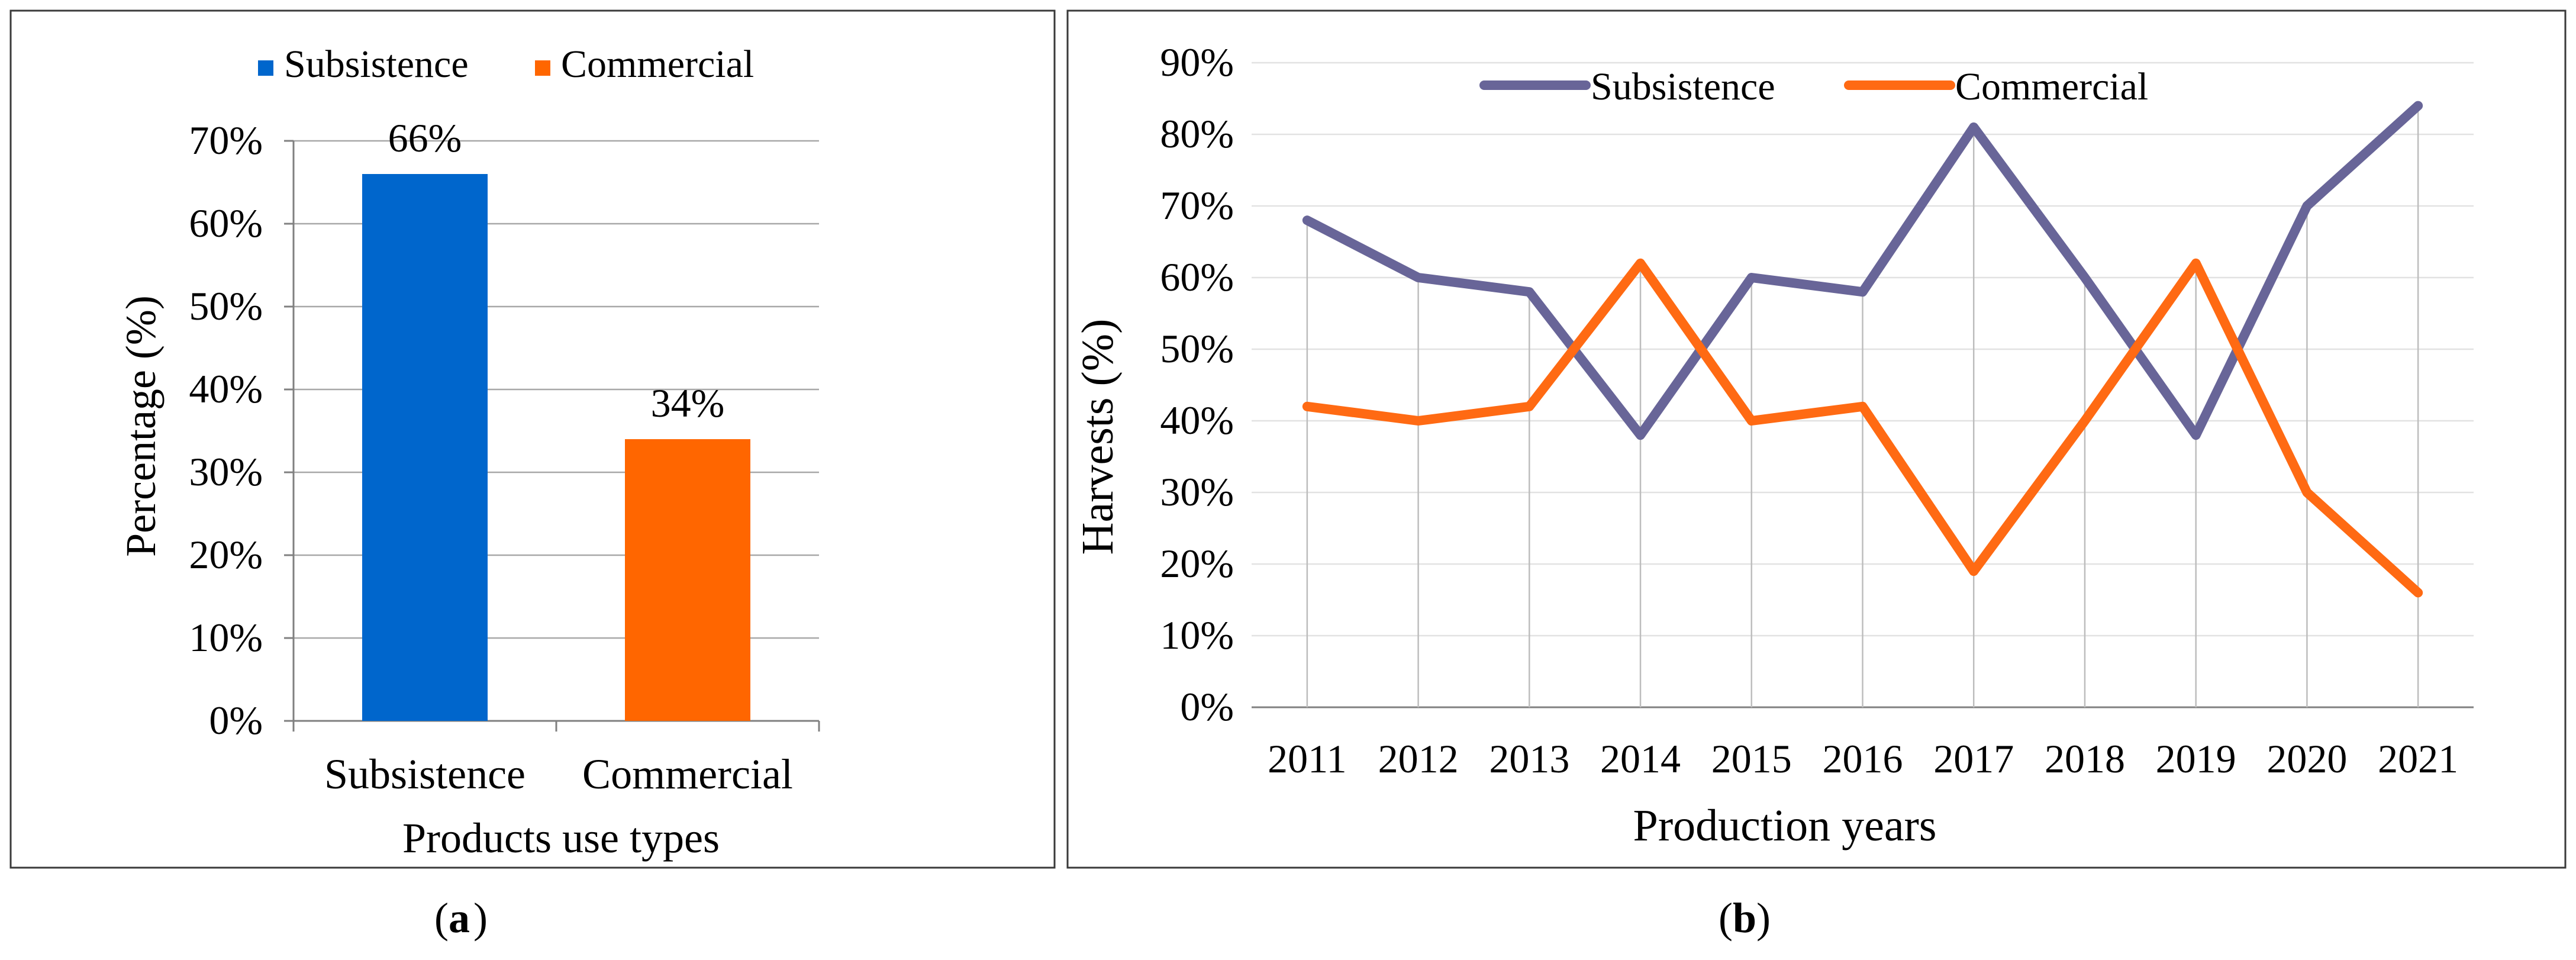 This screenshot has width=2576, height=960. What do you see at coordinates (2196, 758) in the screenshot?
I see `x-tick-label: 2019` at bounding box center [2196, 758].